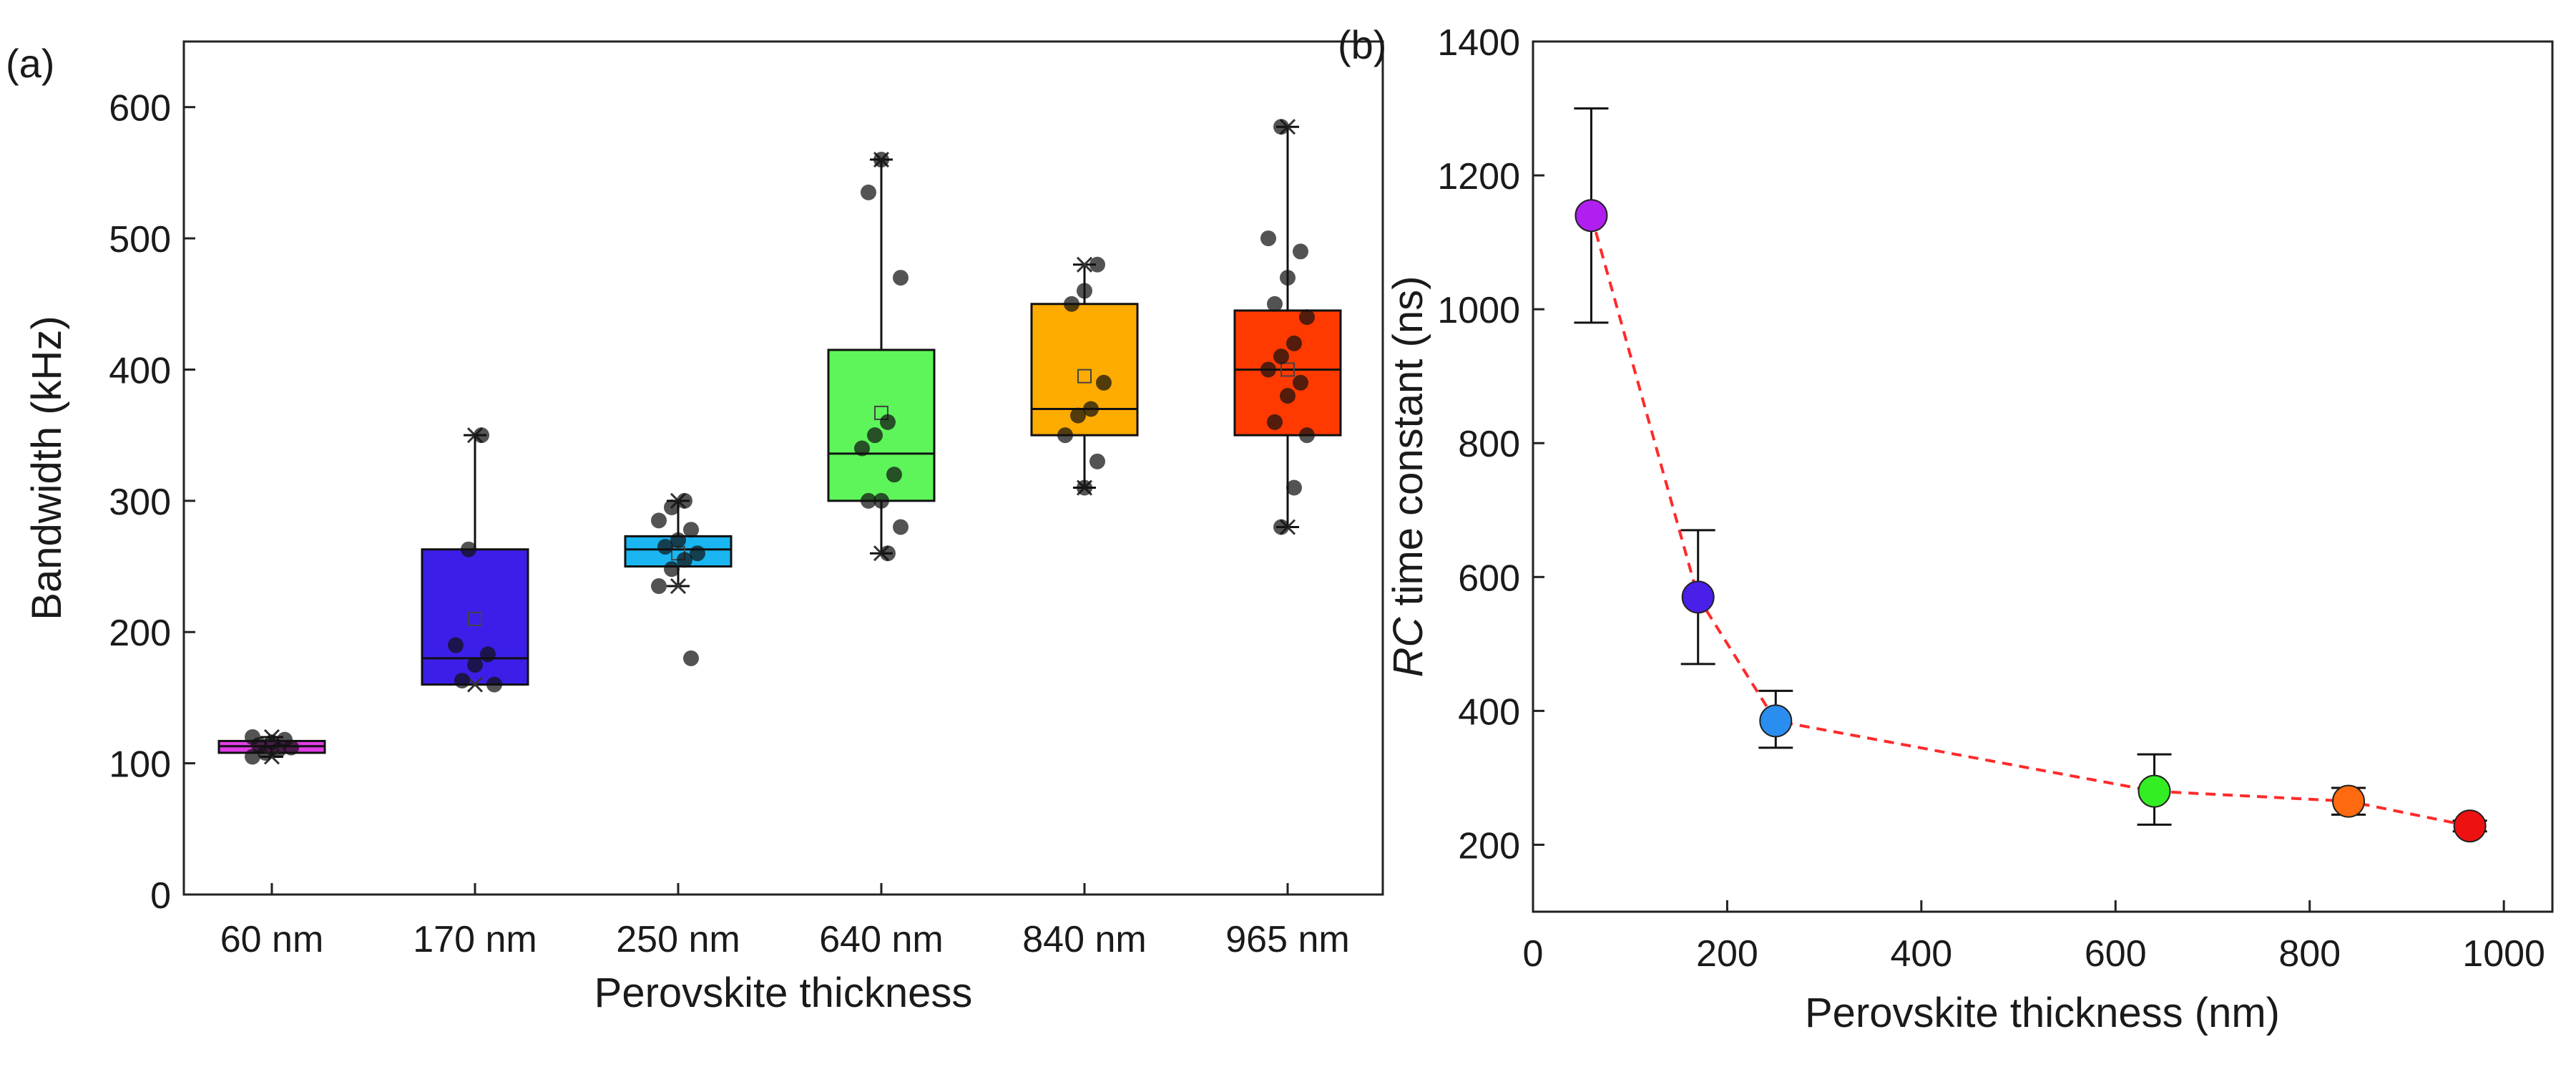  What do you see at coordinates (475, 940) in the screenshot?
I see `panel-a-x-tick-label: 170 nm` at bounding box center [475, 940].